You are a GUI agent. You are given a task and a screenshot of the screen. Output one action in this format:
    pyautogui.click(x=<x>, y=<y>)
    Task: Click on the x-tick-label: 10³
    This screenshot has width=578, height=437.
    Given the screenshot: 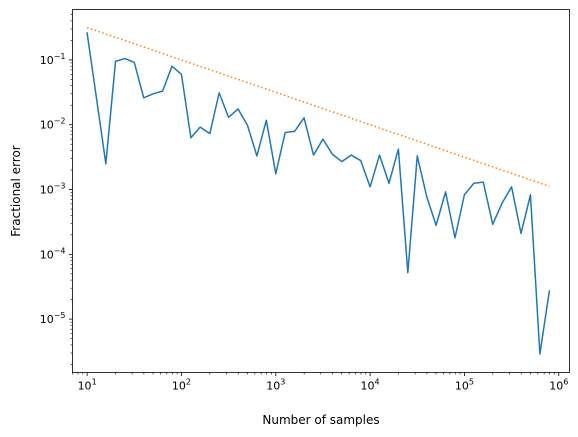 What is the action you would take?
    pyautogui.click(x=275, y=385)
    